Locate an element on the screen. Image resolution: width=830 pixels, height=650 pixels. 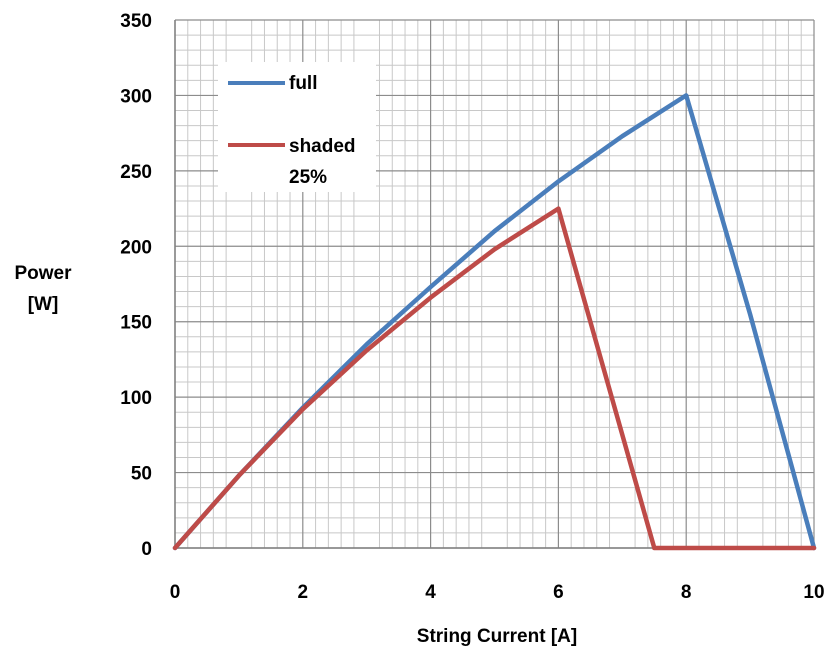
y-tick-label: 300 is located at coordinates (136, 96).